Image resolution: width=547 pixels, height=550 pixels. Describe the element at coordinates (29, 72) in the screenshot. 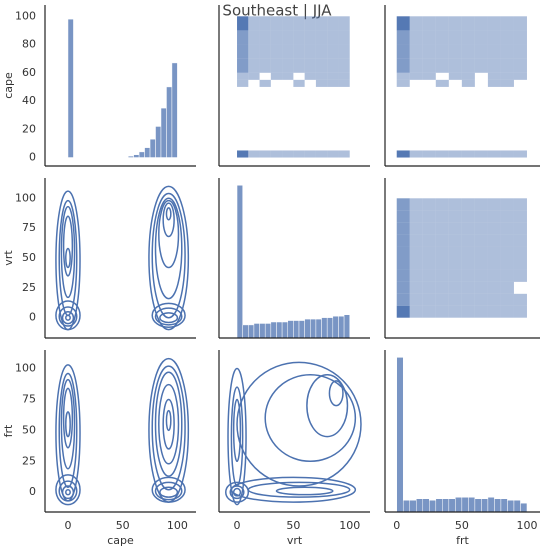

I see `y-tick-label: 60` at that location.